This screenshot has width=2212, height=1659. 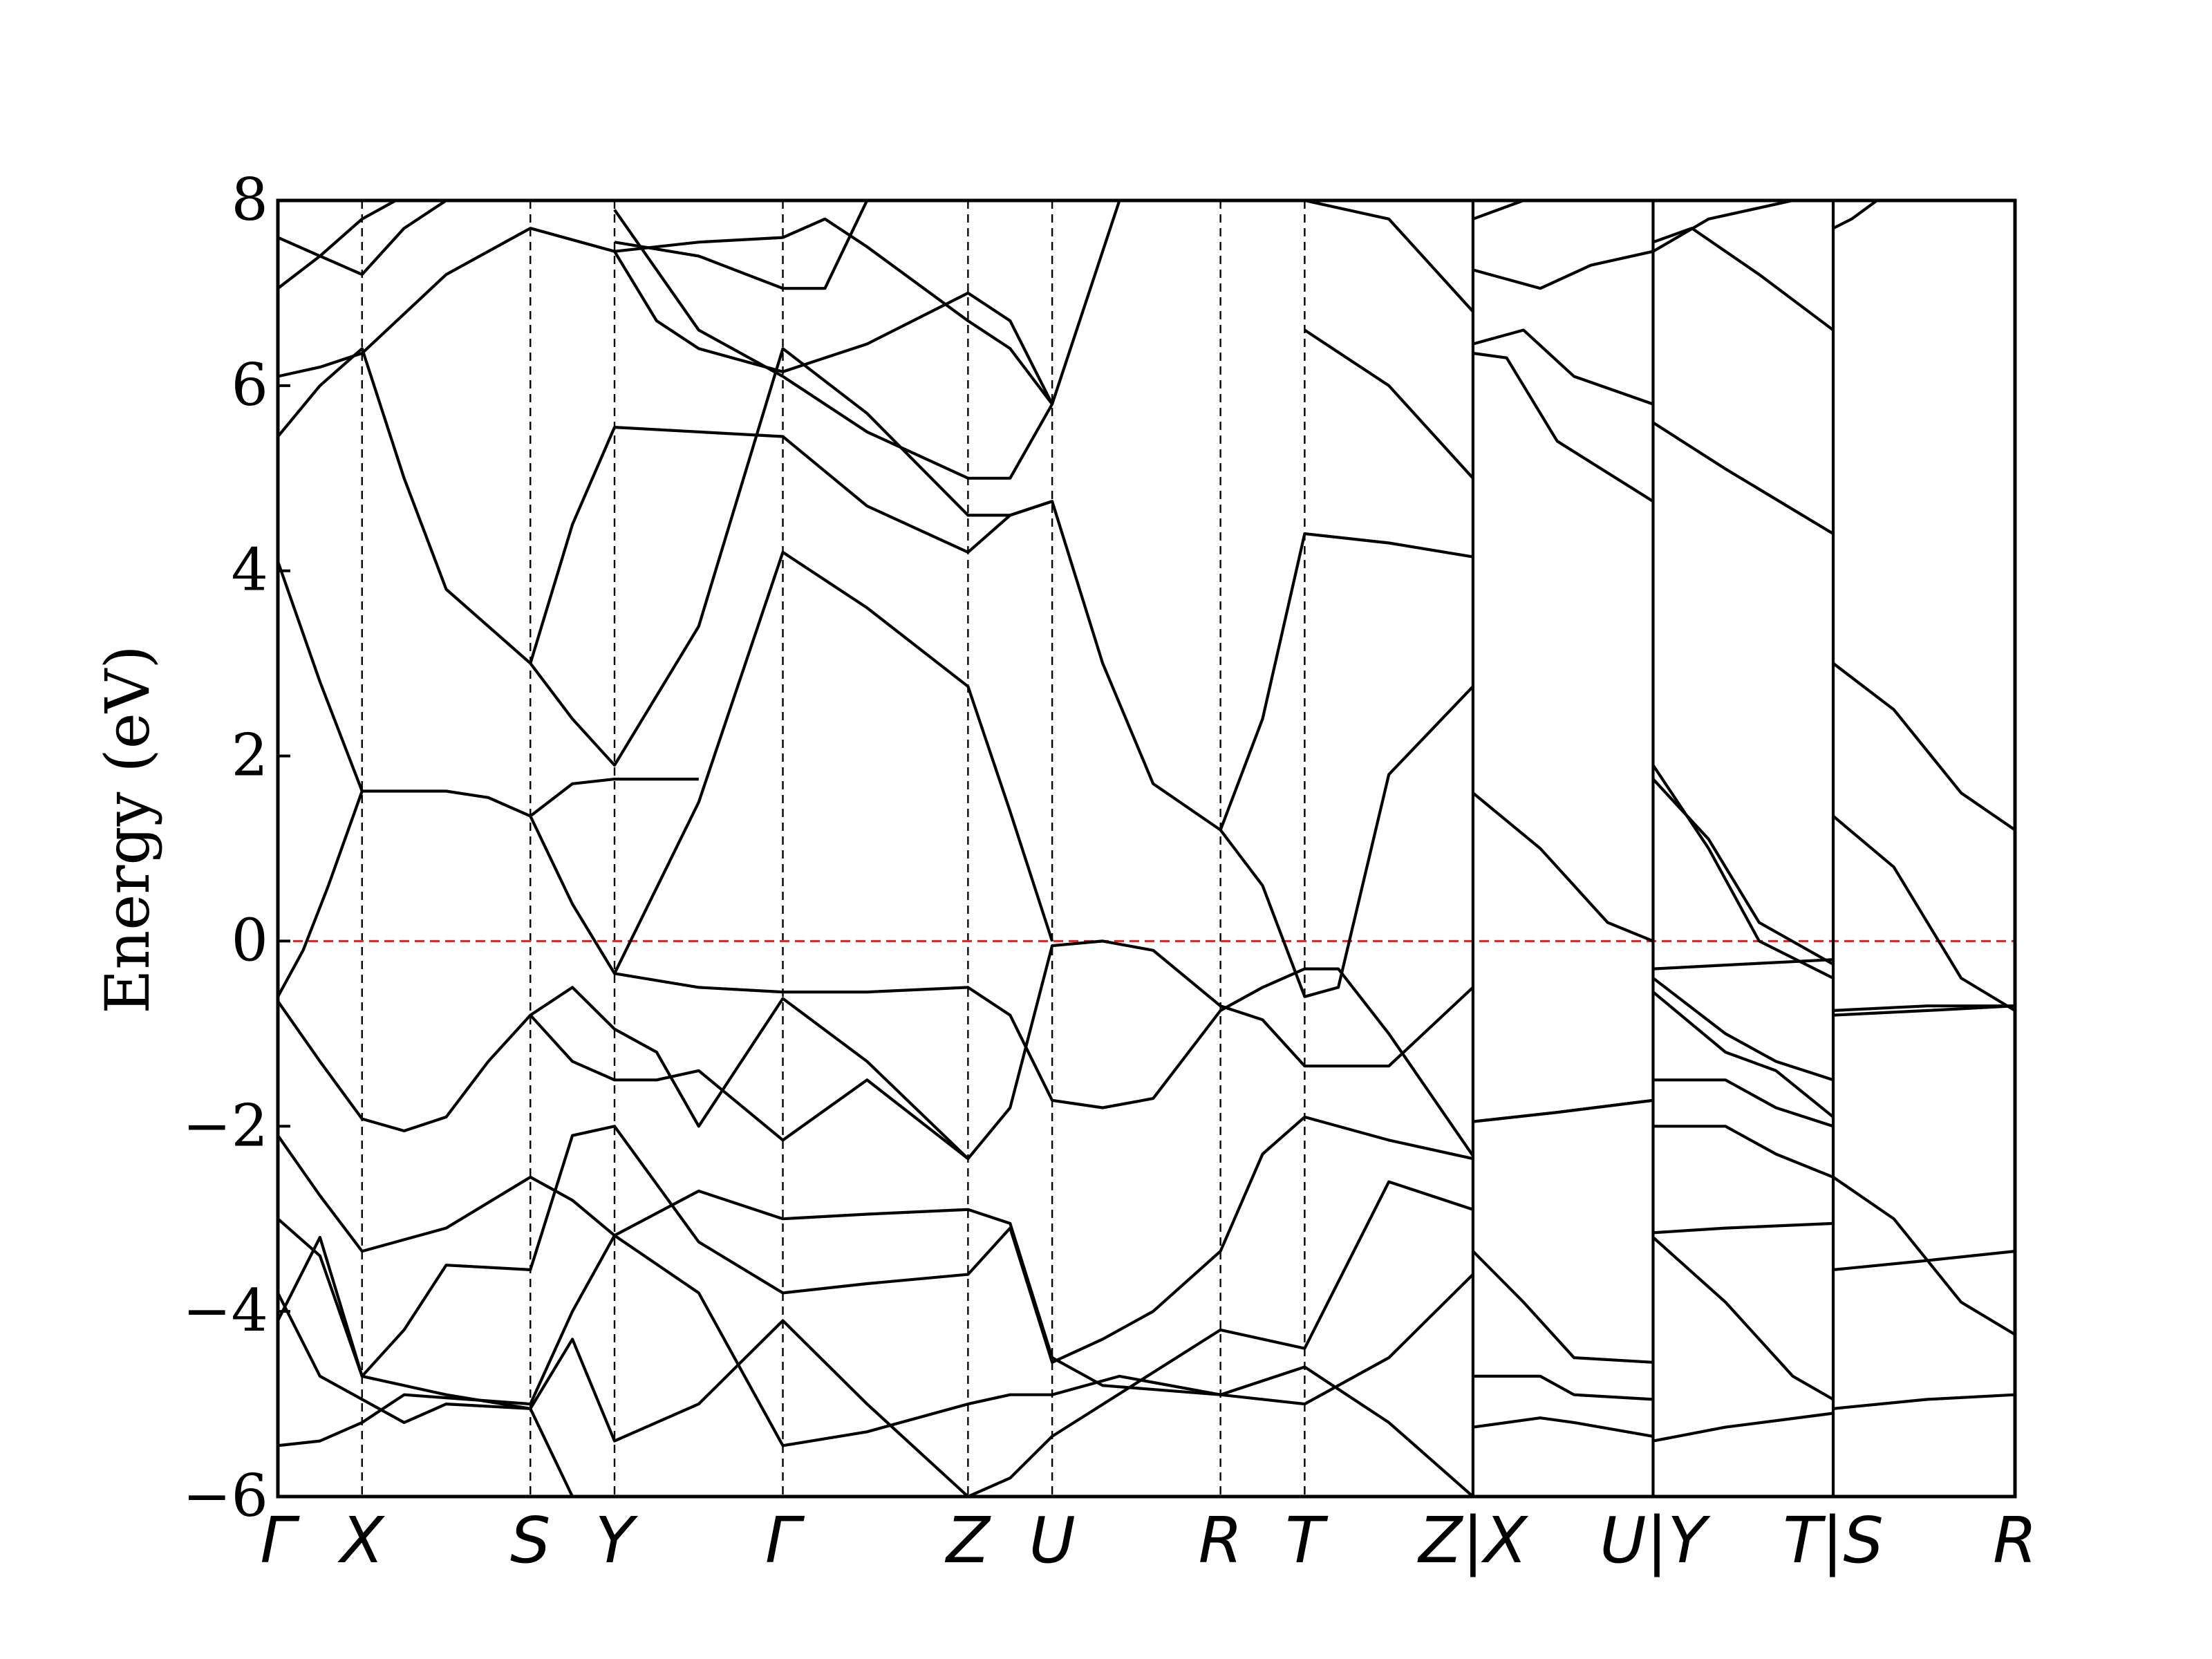 I want to click on x-tick-label: Z|X, so click(x=1472, y=1540).